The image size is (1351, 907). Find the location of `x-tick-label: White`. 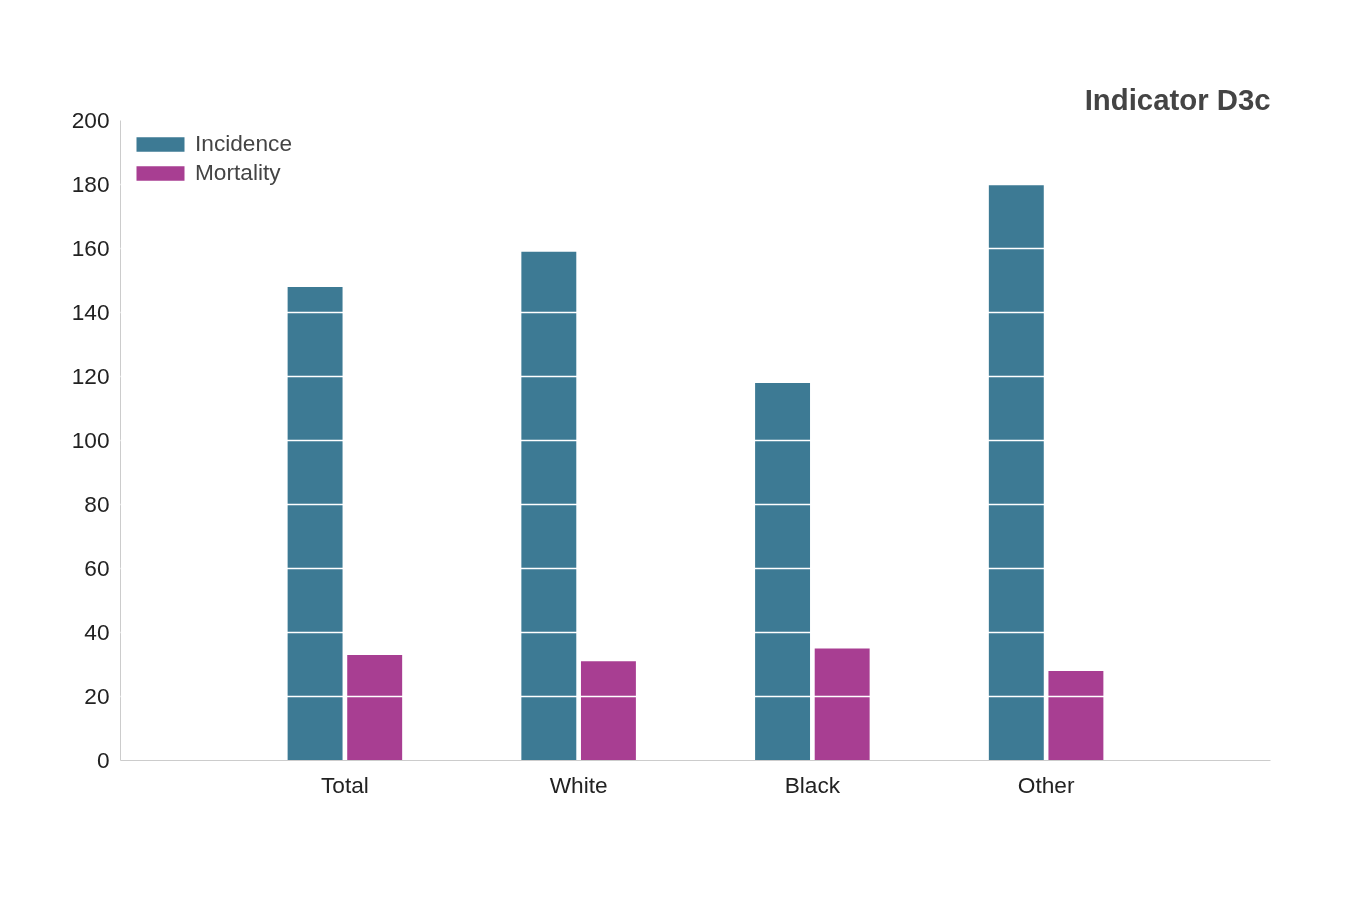

x-tick-label: White is located at coordinates (578, 784).